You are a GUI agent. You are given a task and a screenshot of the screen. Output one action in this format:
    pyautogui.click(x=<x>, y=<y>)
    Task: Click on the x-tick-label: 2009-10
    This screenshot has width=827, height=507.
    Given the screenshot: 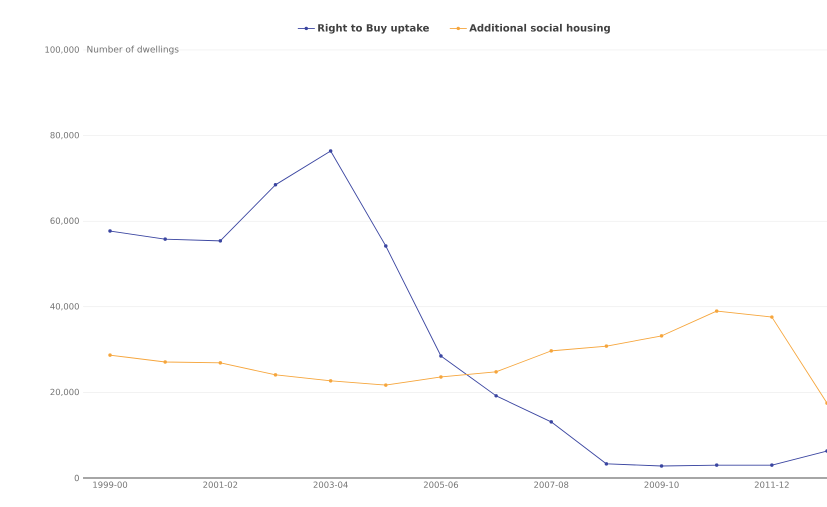 What is the action you would take?
    pyautogui.click(x=661, y=485)
    